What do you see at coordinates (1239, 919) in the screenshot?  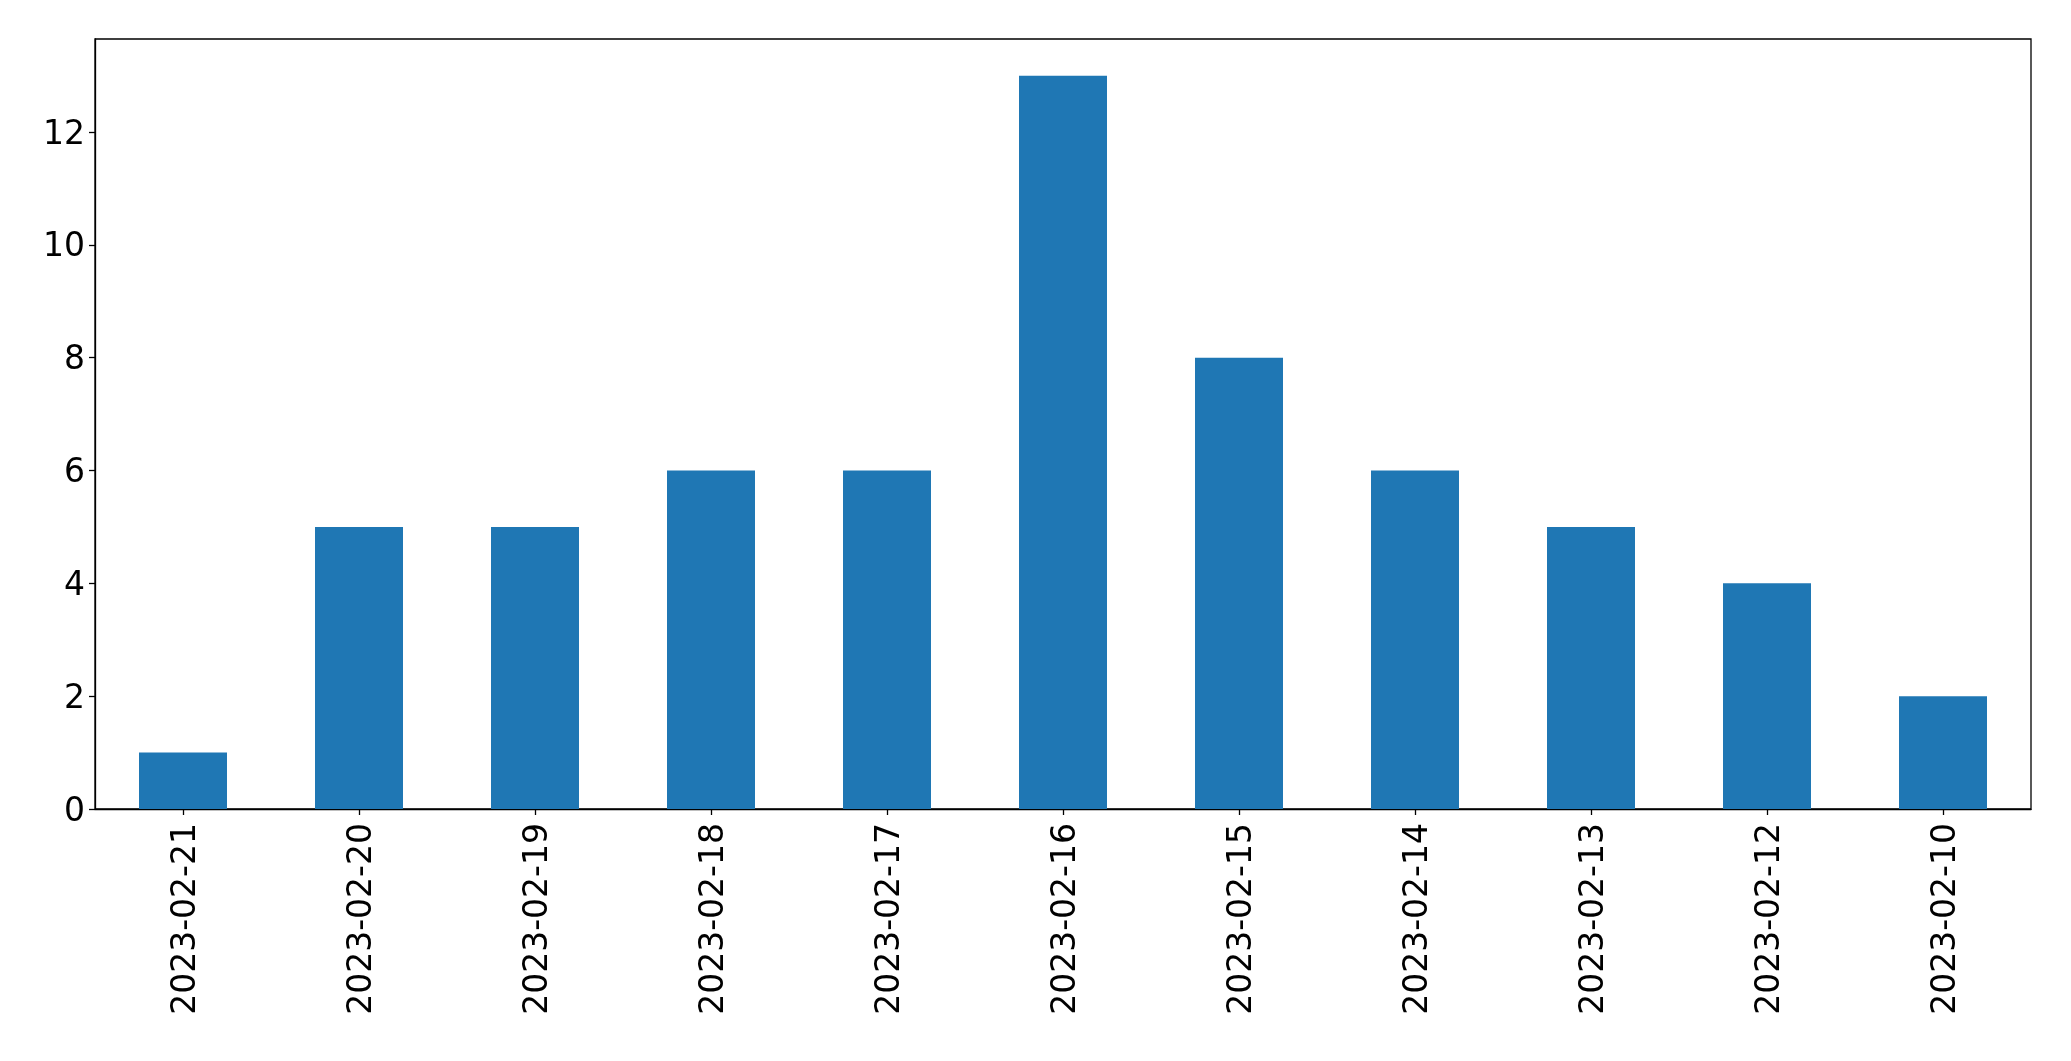 I see `x-tick-label: 2023-02-15` at bounding box center [1239, 919].